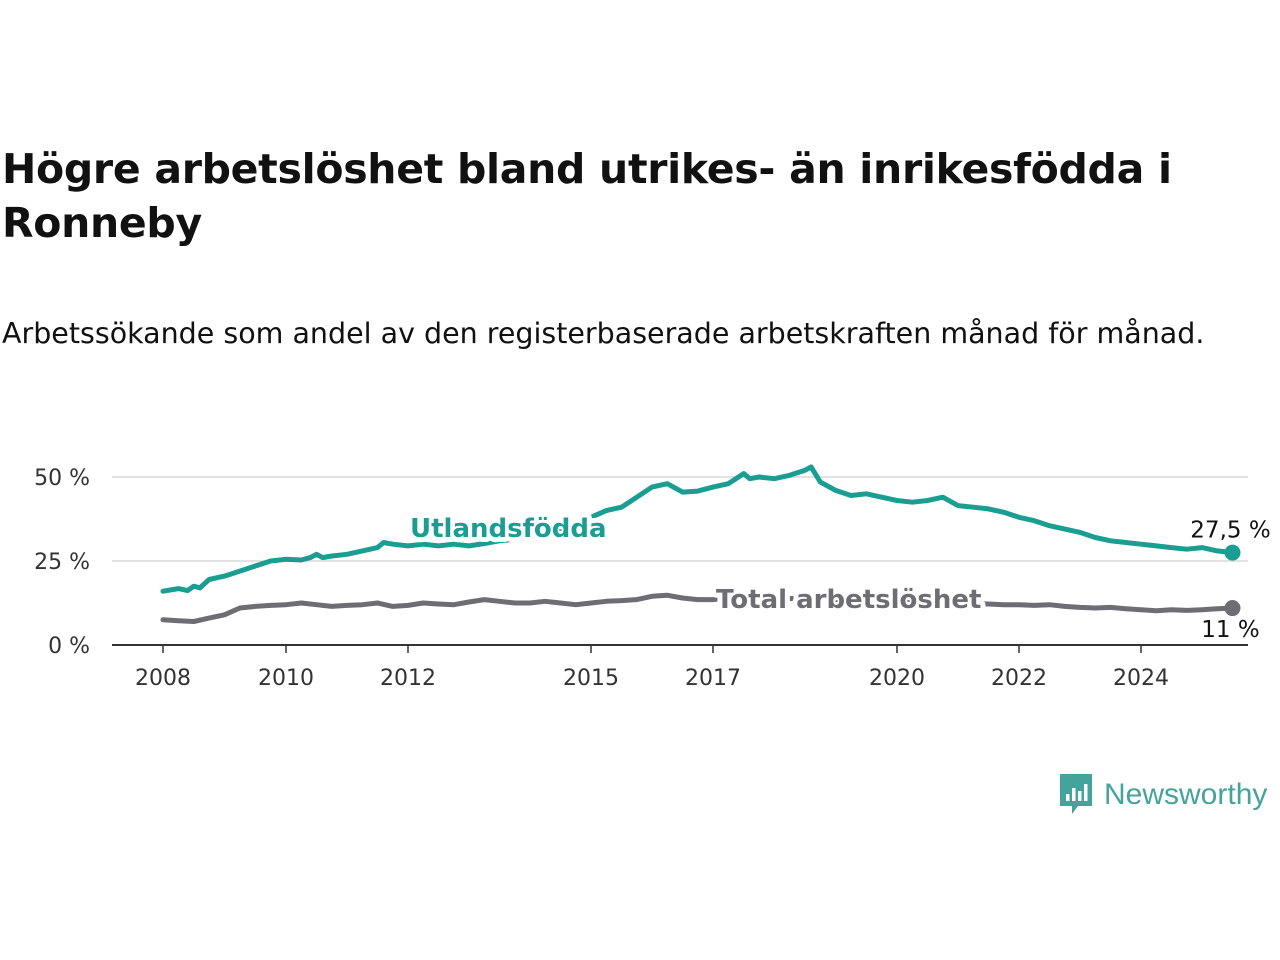  What do you see at coordinates (163, 678) in the screenshot?
I see `x-tick-label: 2008` at bounding box center [163, 678].